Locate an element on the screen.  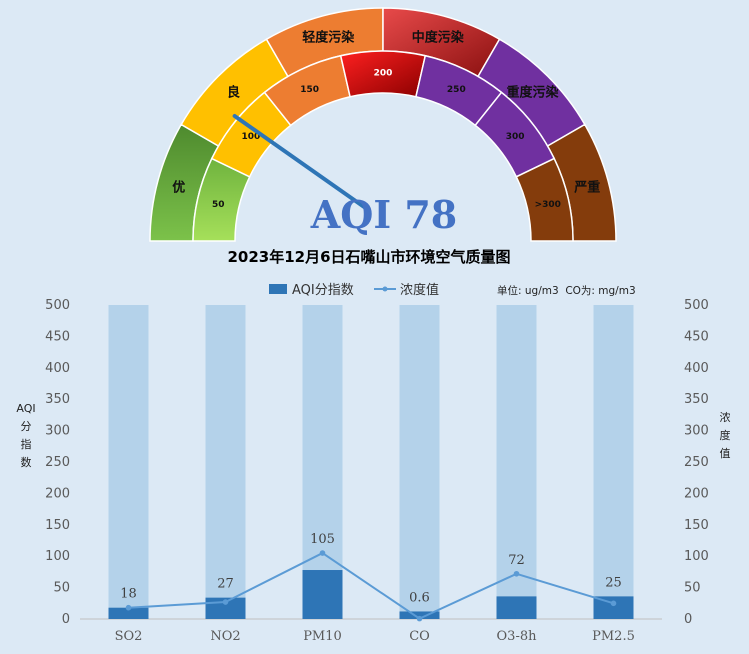
gauge-band-label: 严重 is located at coordinates (586, 187).